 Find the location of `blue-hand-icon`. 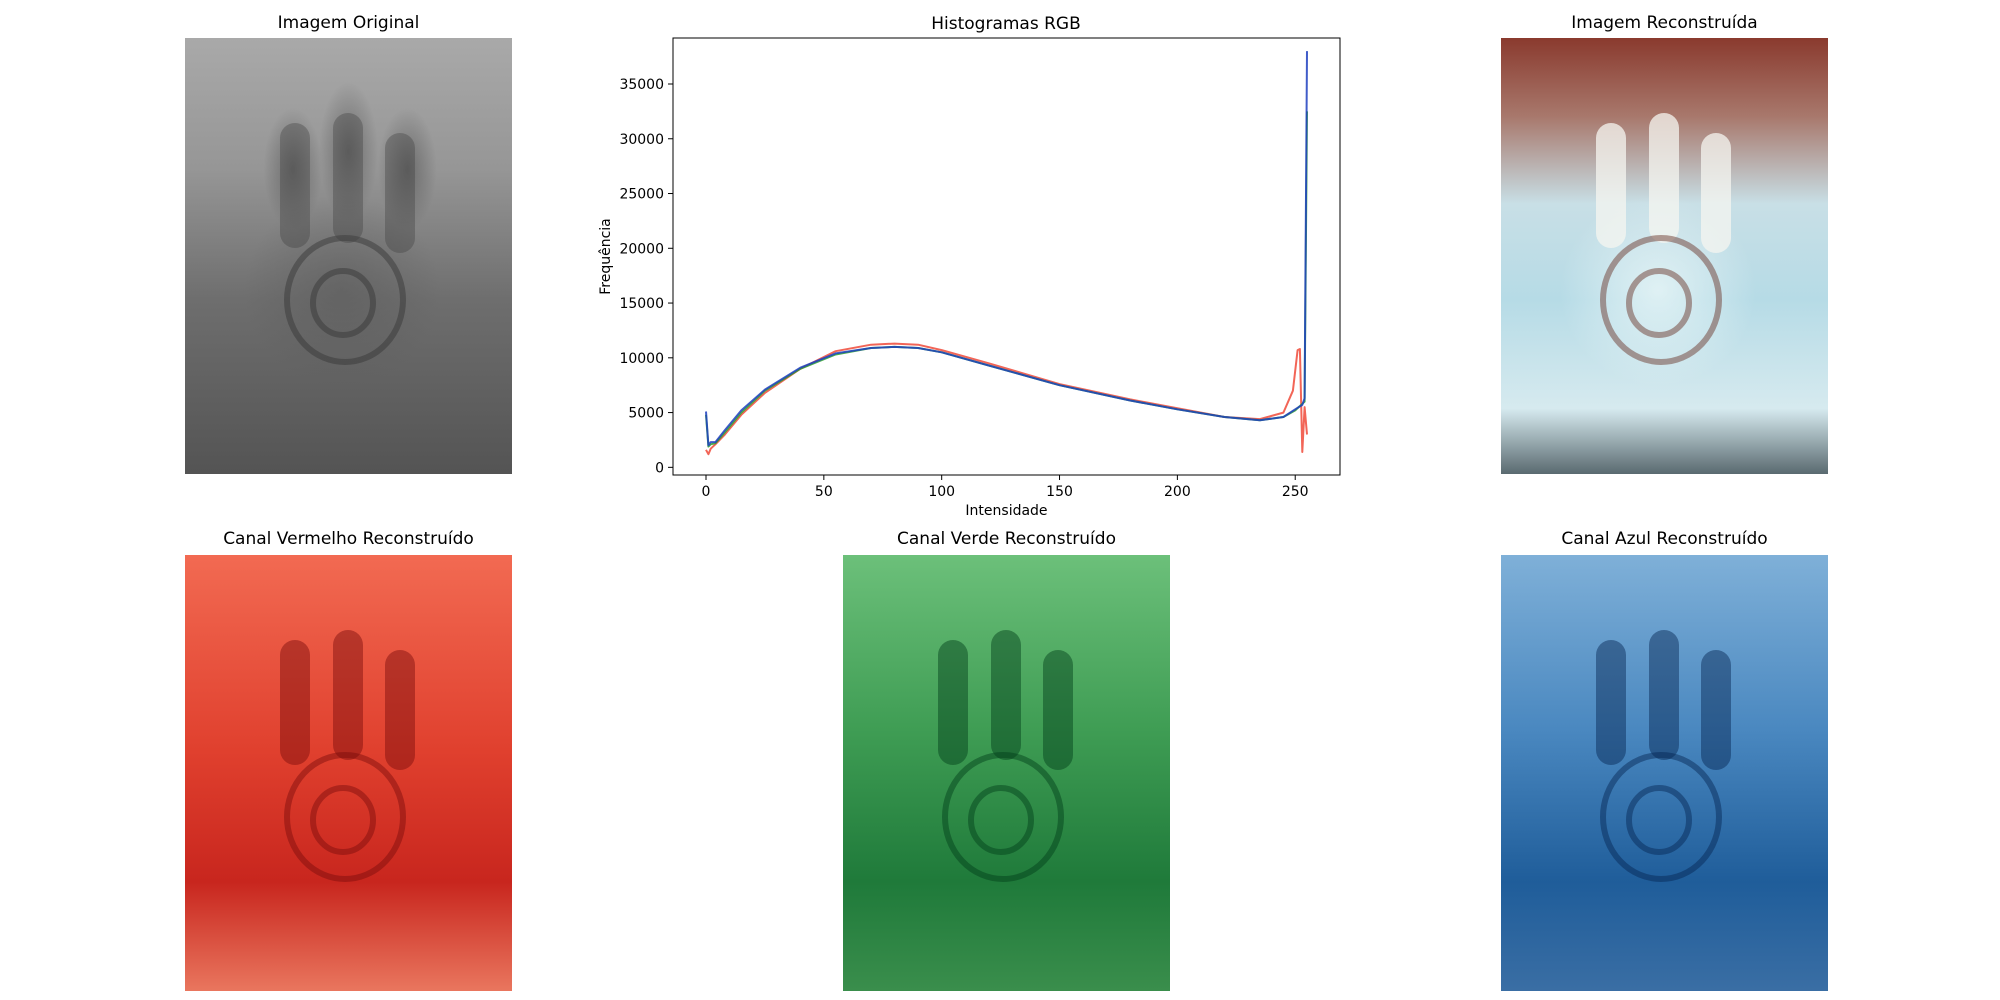

blue-hand-icon is located at coordinates (1663, 756).